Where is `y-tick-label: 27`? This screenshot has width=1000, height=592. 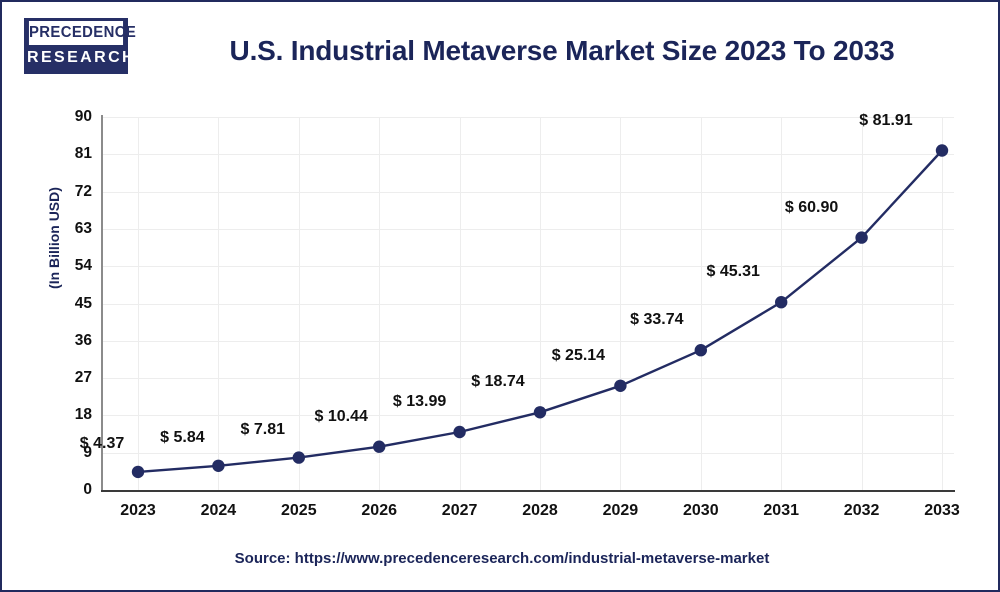
y-tick-label: 27 is located at coordinates (83, 378).